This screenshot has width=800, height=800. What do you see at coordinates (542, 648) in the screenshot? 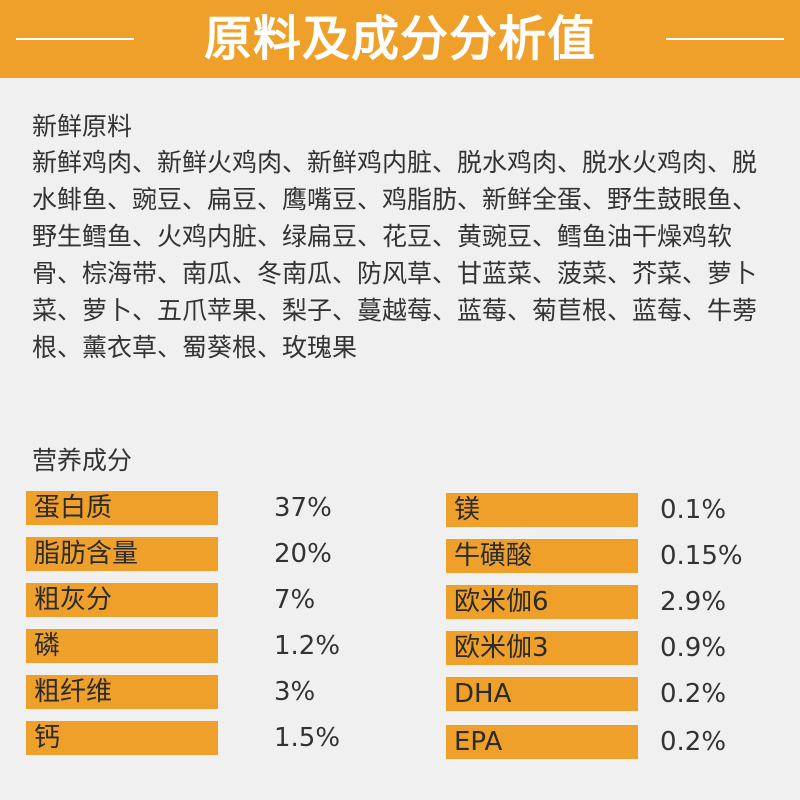
I see `nutrient-name: 欧米伽3` at bounding box center [542, 648].